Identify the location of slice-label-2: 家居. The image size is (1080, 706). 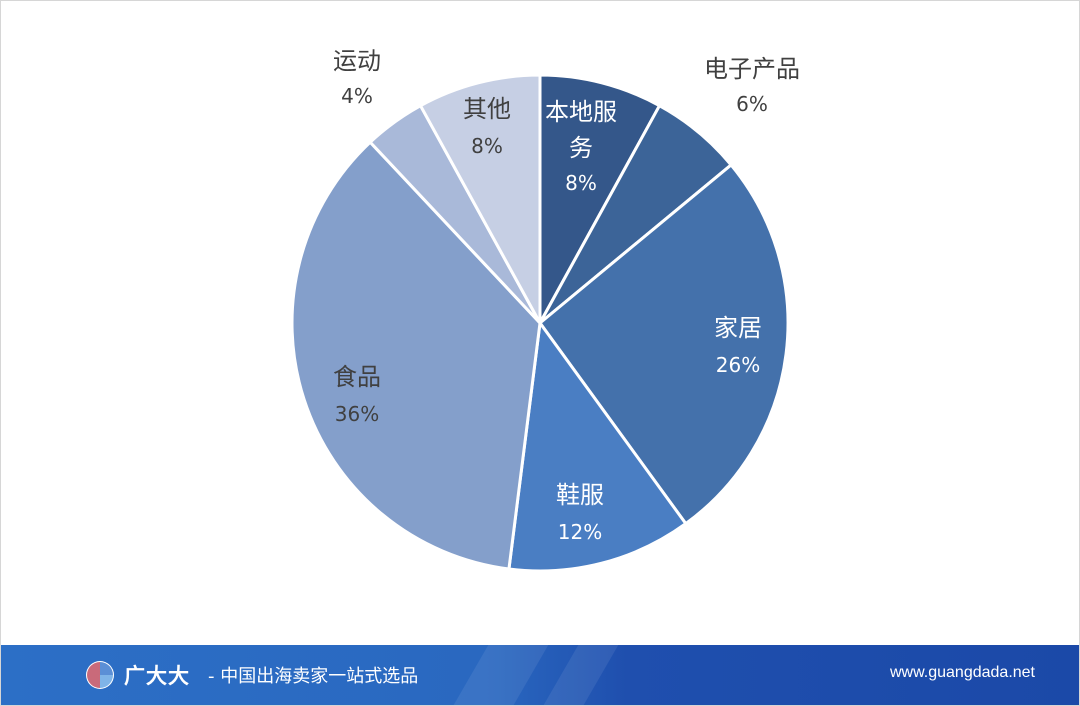
(738, 328).